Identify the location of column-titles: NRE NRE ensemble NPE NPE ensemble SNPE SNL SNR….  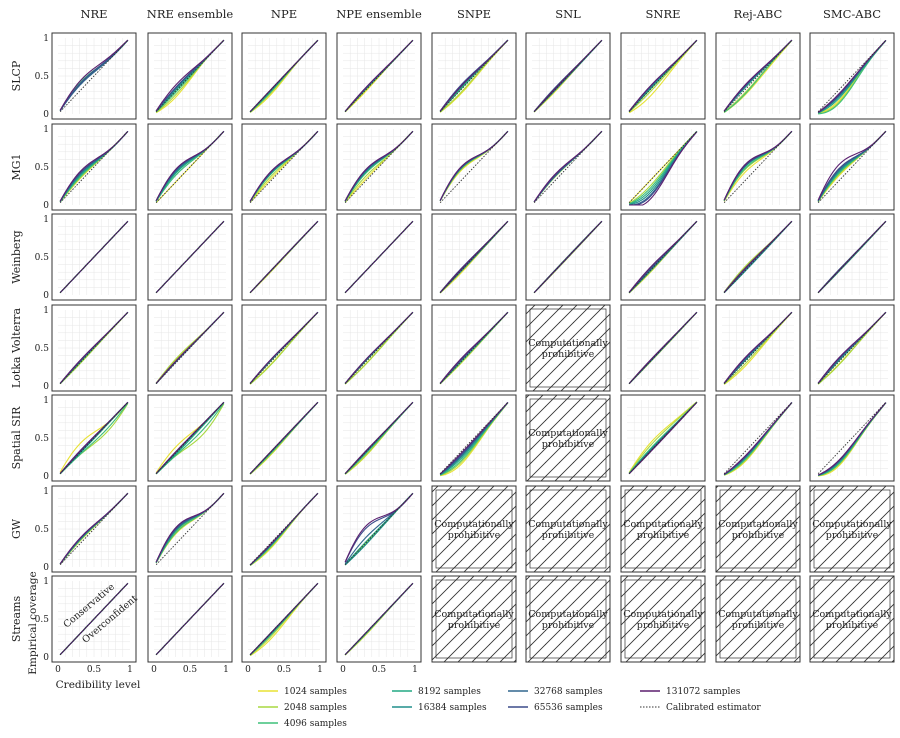
(480, 14).